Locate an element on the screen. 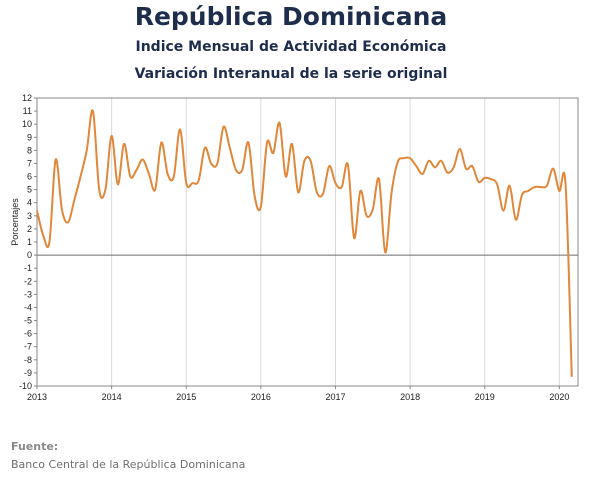 This screenshot has width=602, height=481. y-tick-label: -2 is located at coordinates (28, 281).